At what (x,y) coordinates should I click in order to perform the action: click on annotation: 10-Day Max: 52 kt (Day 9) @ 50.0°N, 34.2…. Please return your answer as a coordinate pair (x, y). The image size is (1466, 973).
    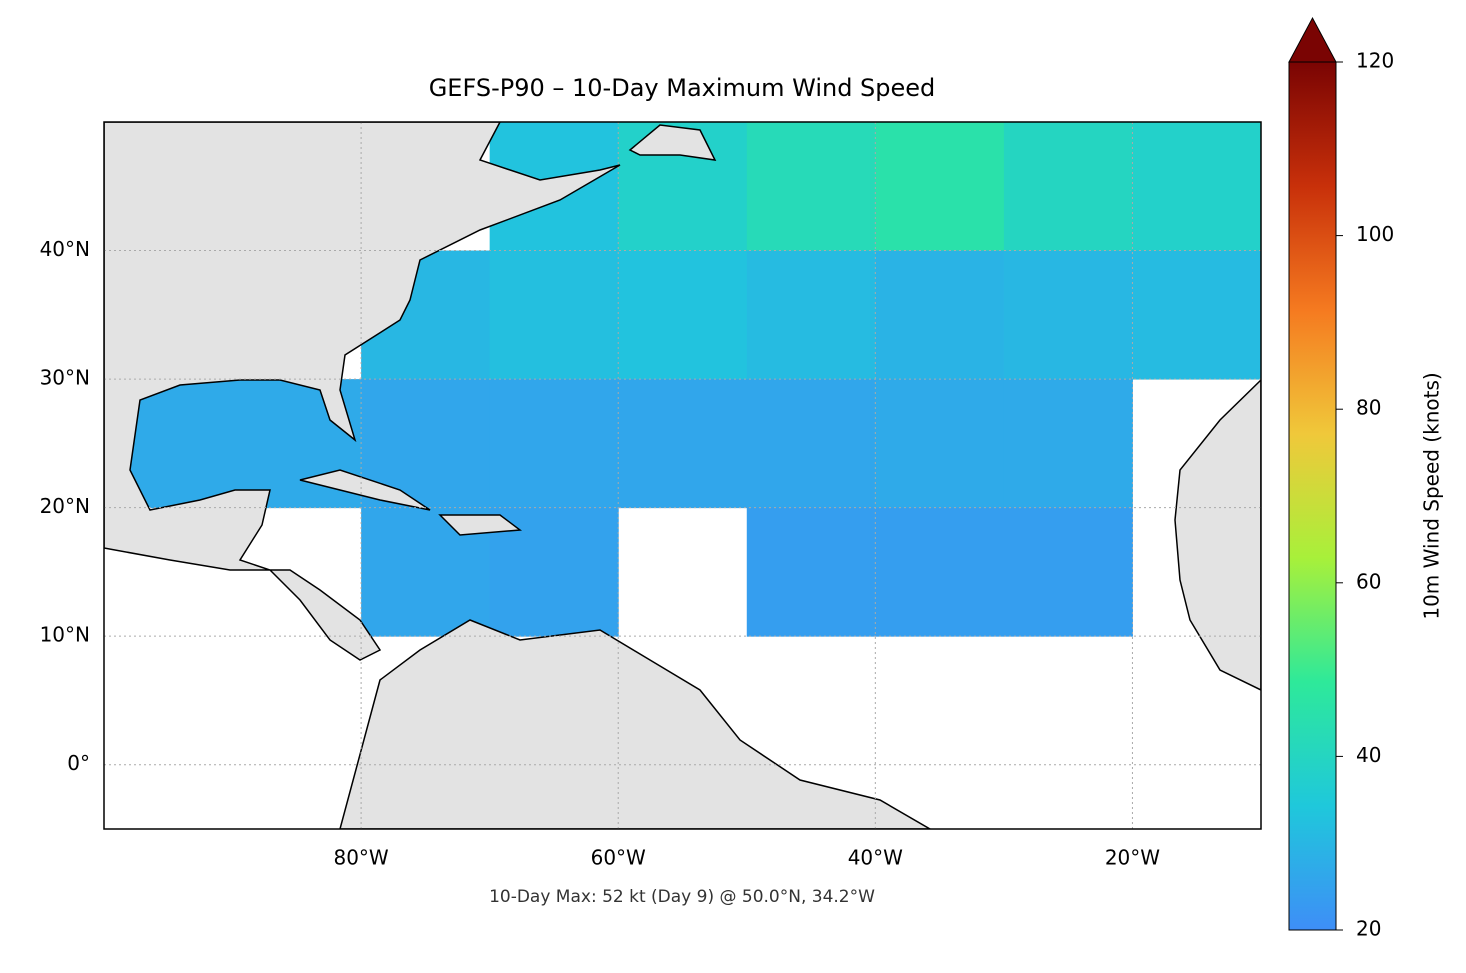
    Looking at the image, I should click on (682, 897).